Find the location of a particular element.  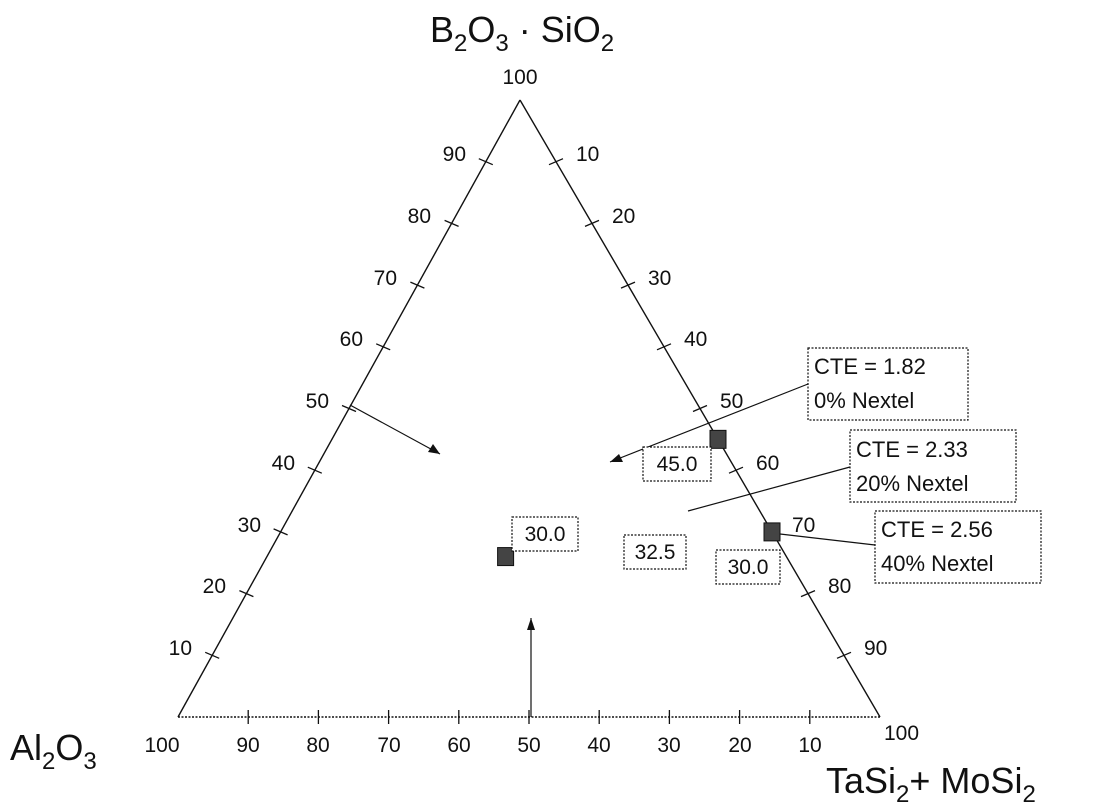

right-tick-label: 40 is located at coordinates (695, 339).